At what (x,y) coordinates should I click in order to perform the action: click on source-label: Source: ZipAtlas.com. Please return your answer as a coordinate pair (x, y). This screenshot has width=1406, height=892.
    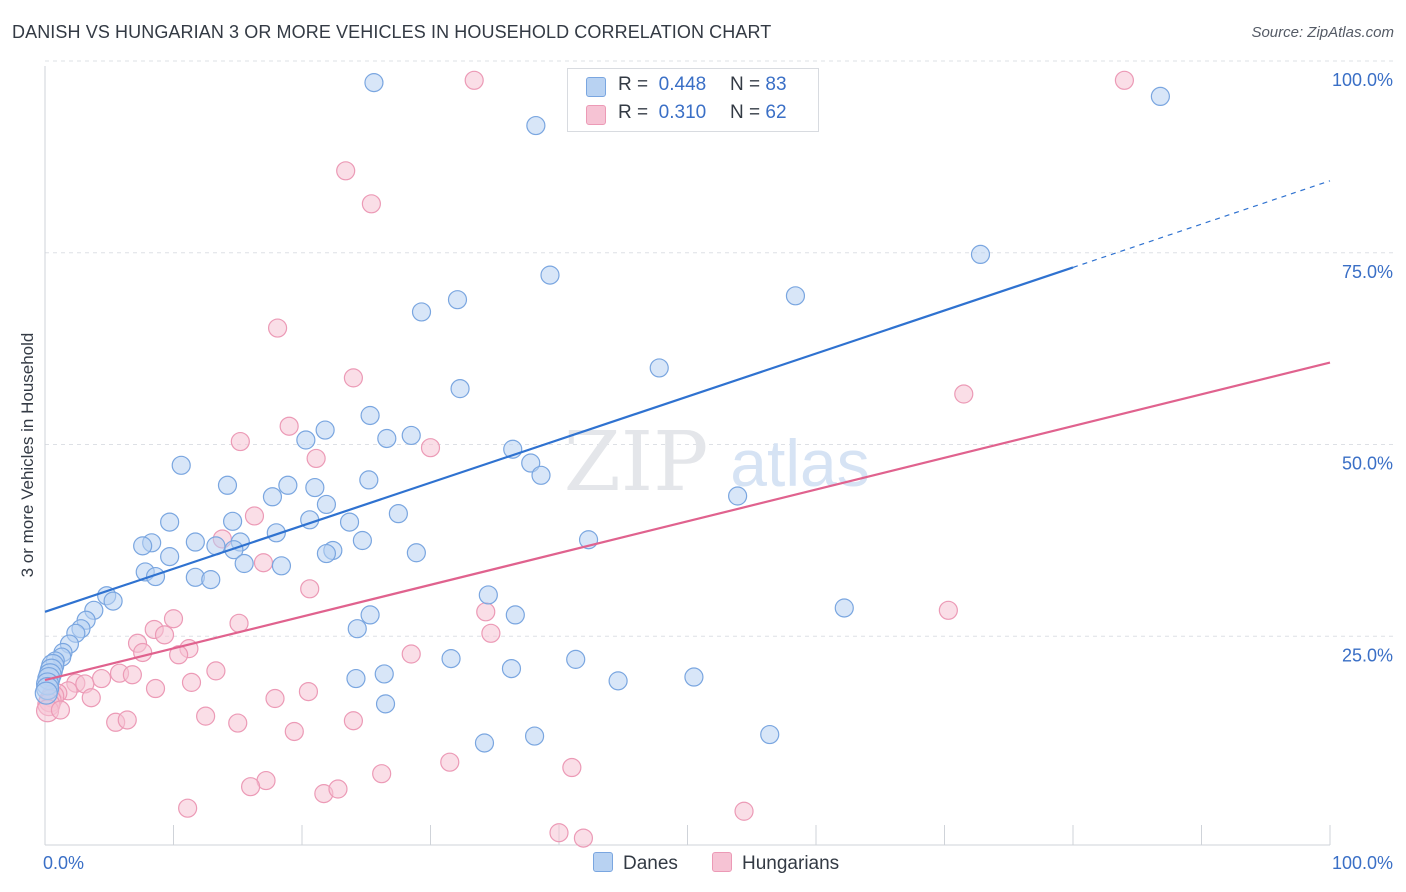
    Looking at the image, I should click on (1322, 32).